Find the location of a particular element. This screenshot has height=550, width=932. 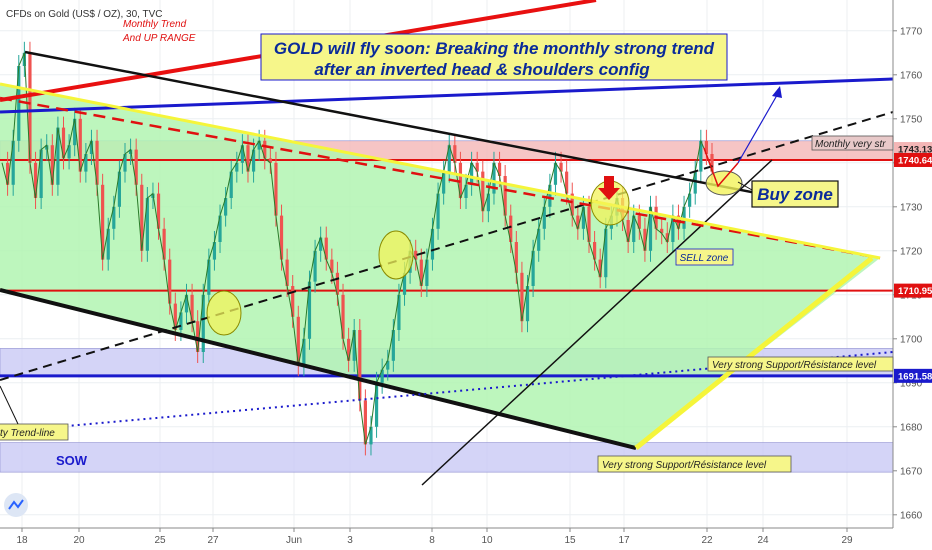

price-label: 1743.13 is located at coordinates (915, 150).